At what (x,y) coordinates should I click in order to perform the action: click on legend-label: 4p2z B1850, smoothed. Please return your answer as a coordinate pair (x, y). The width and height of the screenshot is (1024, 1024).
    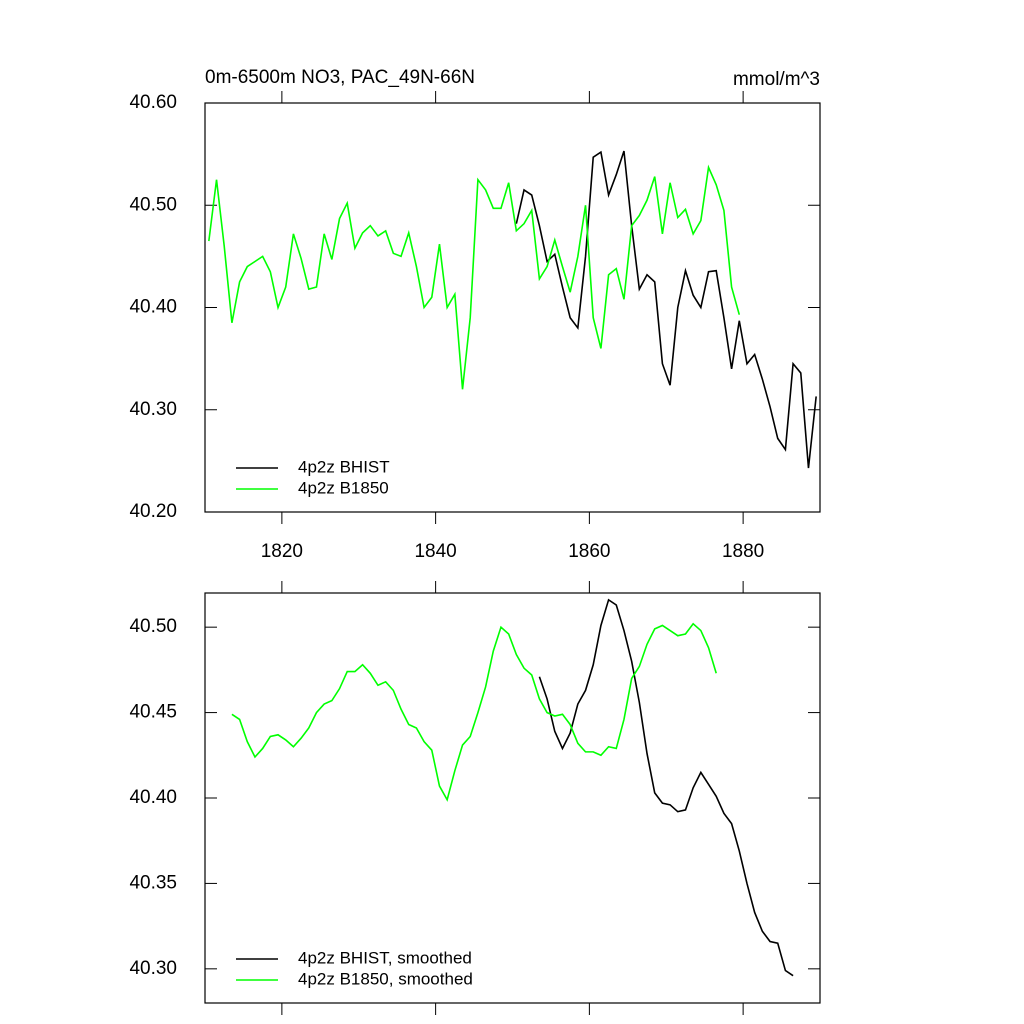
    Looking at the image, I should click on (385, 978).